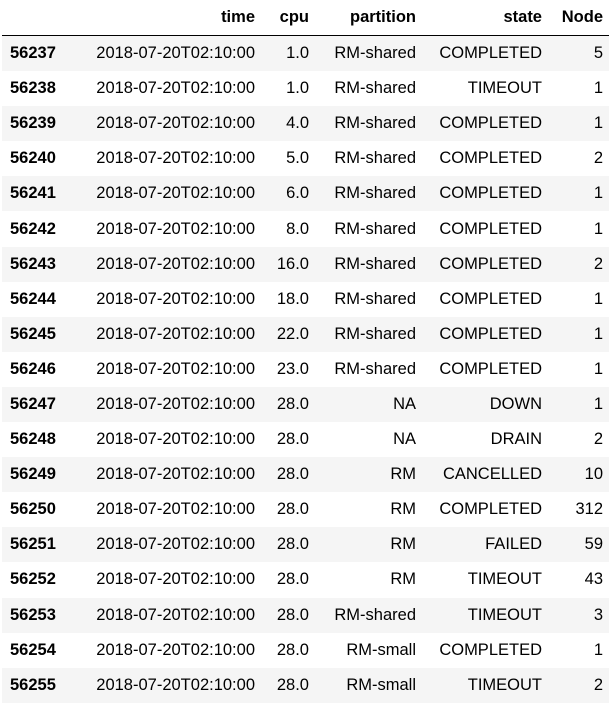 This screenshot has height=708, width=612. I want to click on cell-cpu: 6.0, so click(297, 193).